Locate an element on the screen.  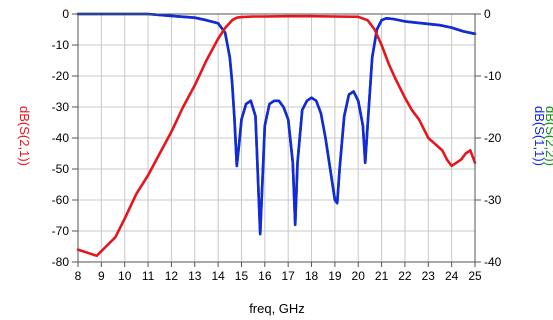
right-tick-label: 0 is located at coordinates (487, 14).